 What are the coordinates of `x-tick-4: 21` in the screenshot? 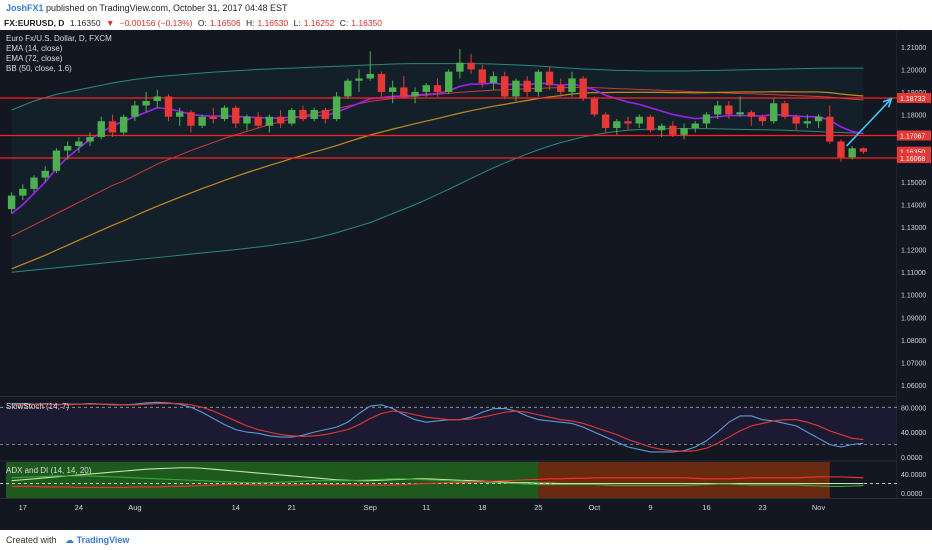 It's located at (292, 507).